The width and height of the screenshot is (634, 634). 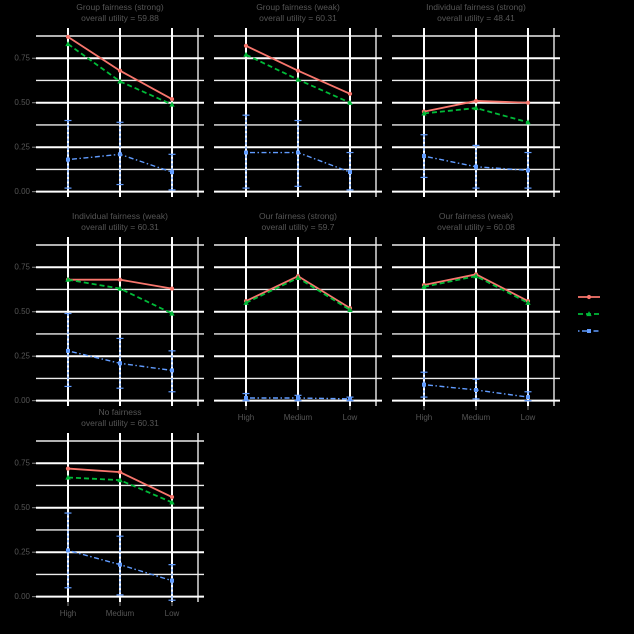 What do you see at coordinates (476, 216) in the screenshot?
I see `panel-title: Our fairness (weak)` at bounding box center [476, 216].